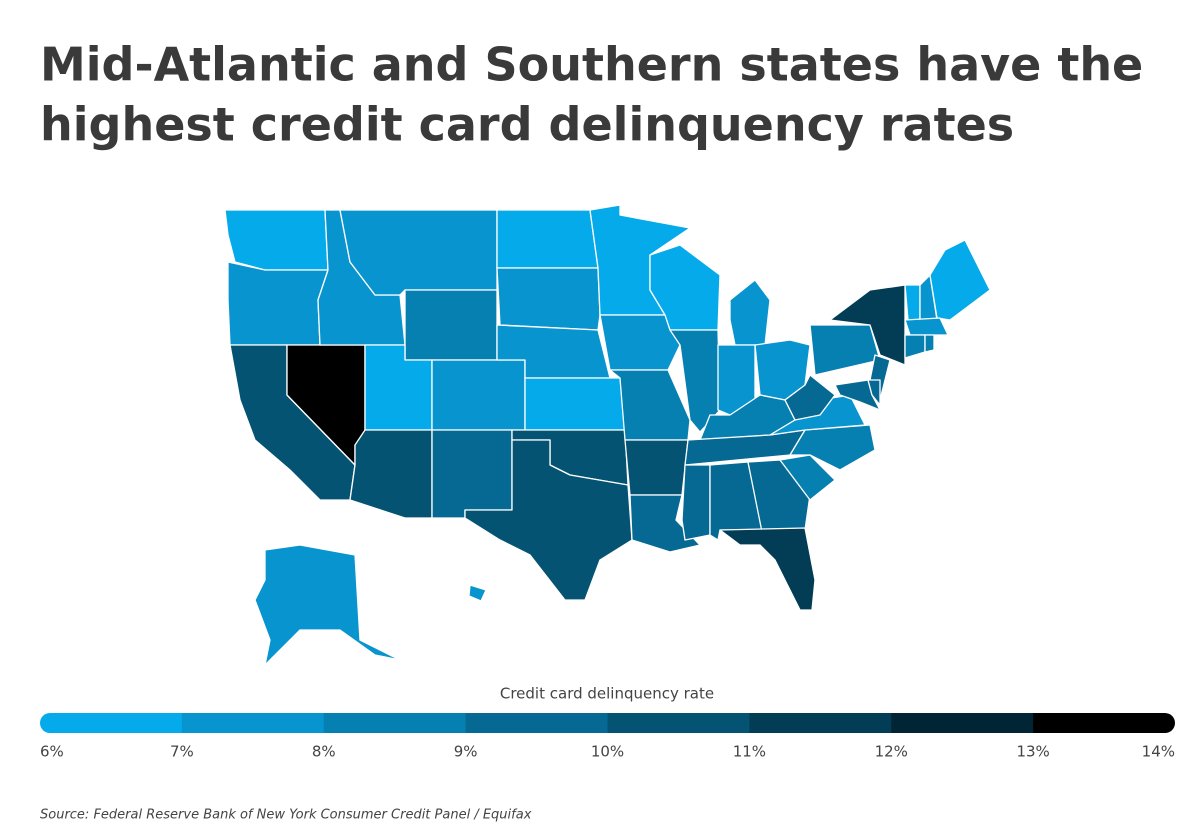 This screenshot has width=1200, height=838. I want to click on legend-tick-label: 8%, so click(324, 752).